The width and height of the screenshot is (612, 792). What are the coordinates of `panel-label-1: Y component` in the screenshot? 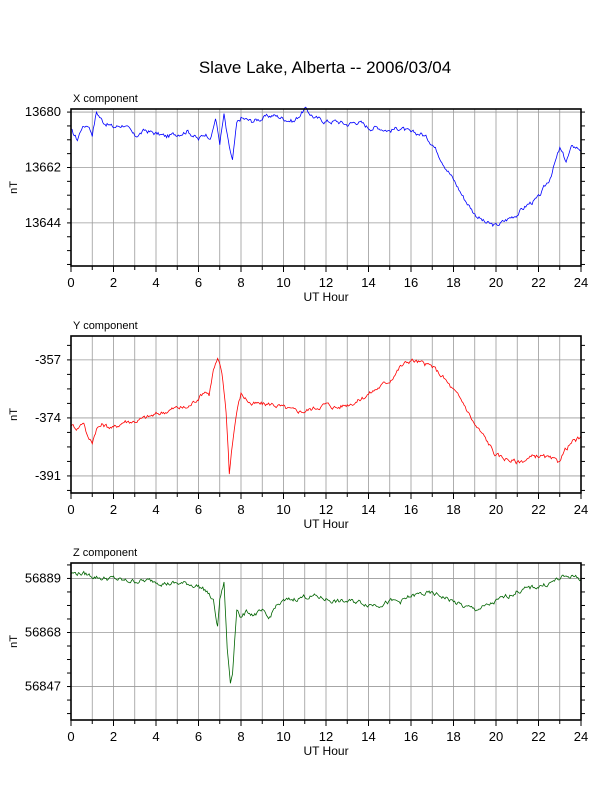 It's located at (105, 326).